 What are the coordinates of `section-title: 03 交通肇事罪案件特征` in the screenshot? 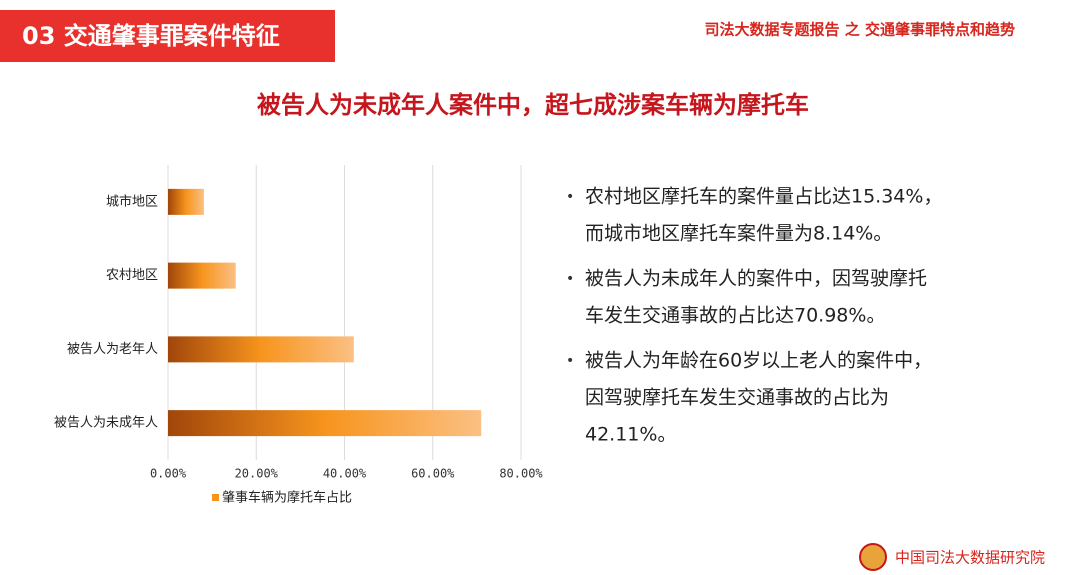 It's located at (151, 36).